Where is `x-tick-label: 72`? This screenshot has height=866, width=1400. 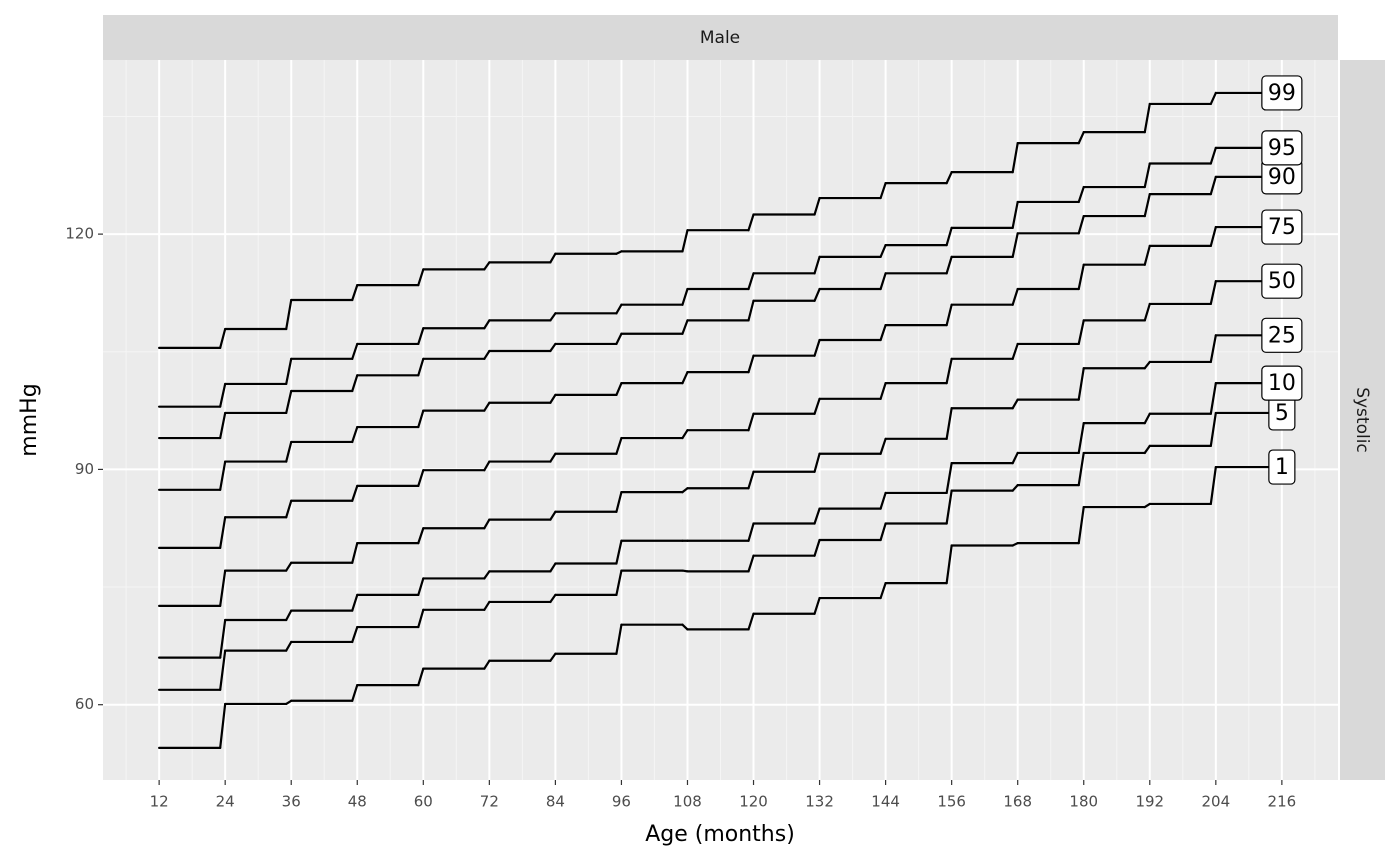
x-tick-label: 72 is located at coordinates (489, 802).